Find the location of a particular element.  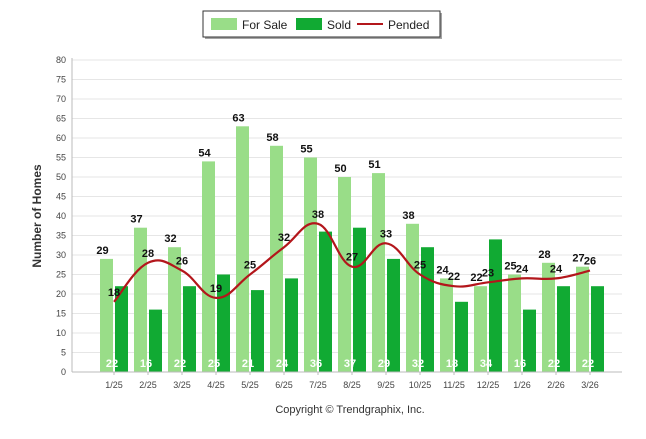

x-tick-label: 3/26 is located at coordinates (590, 385).